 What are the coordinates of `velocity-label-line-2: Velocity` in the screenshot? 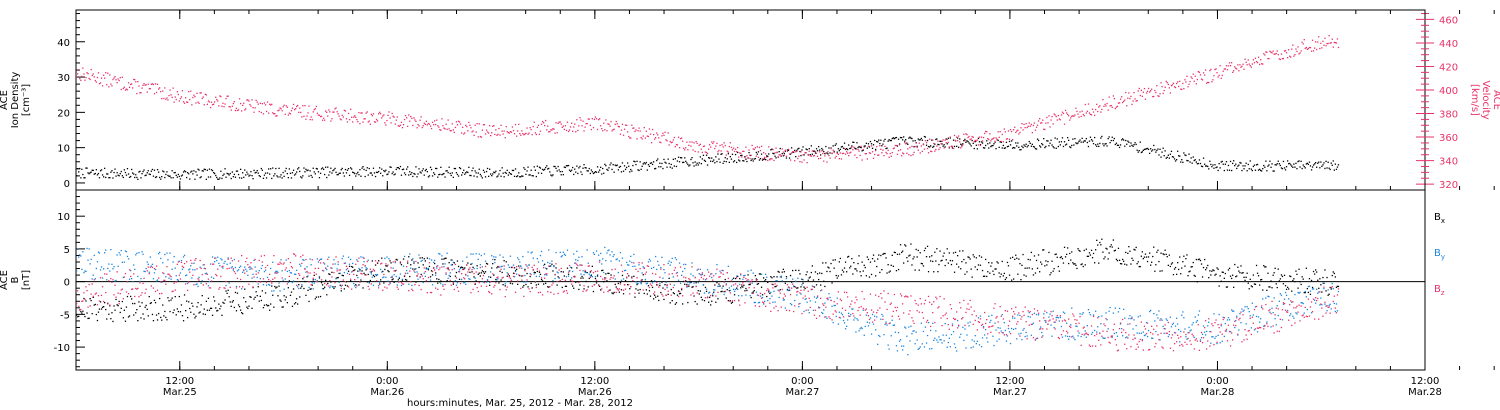 It's located at (1485, 99).